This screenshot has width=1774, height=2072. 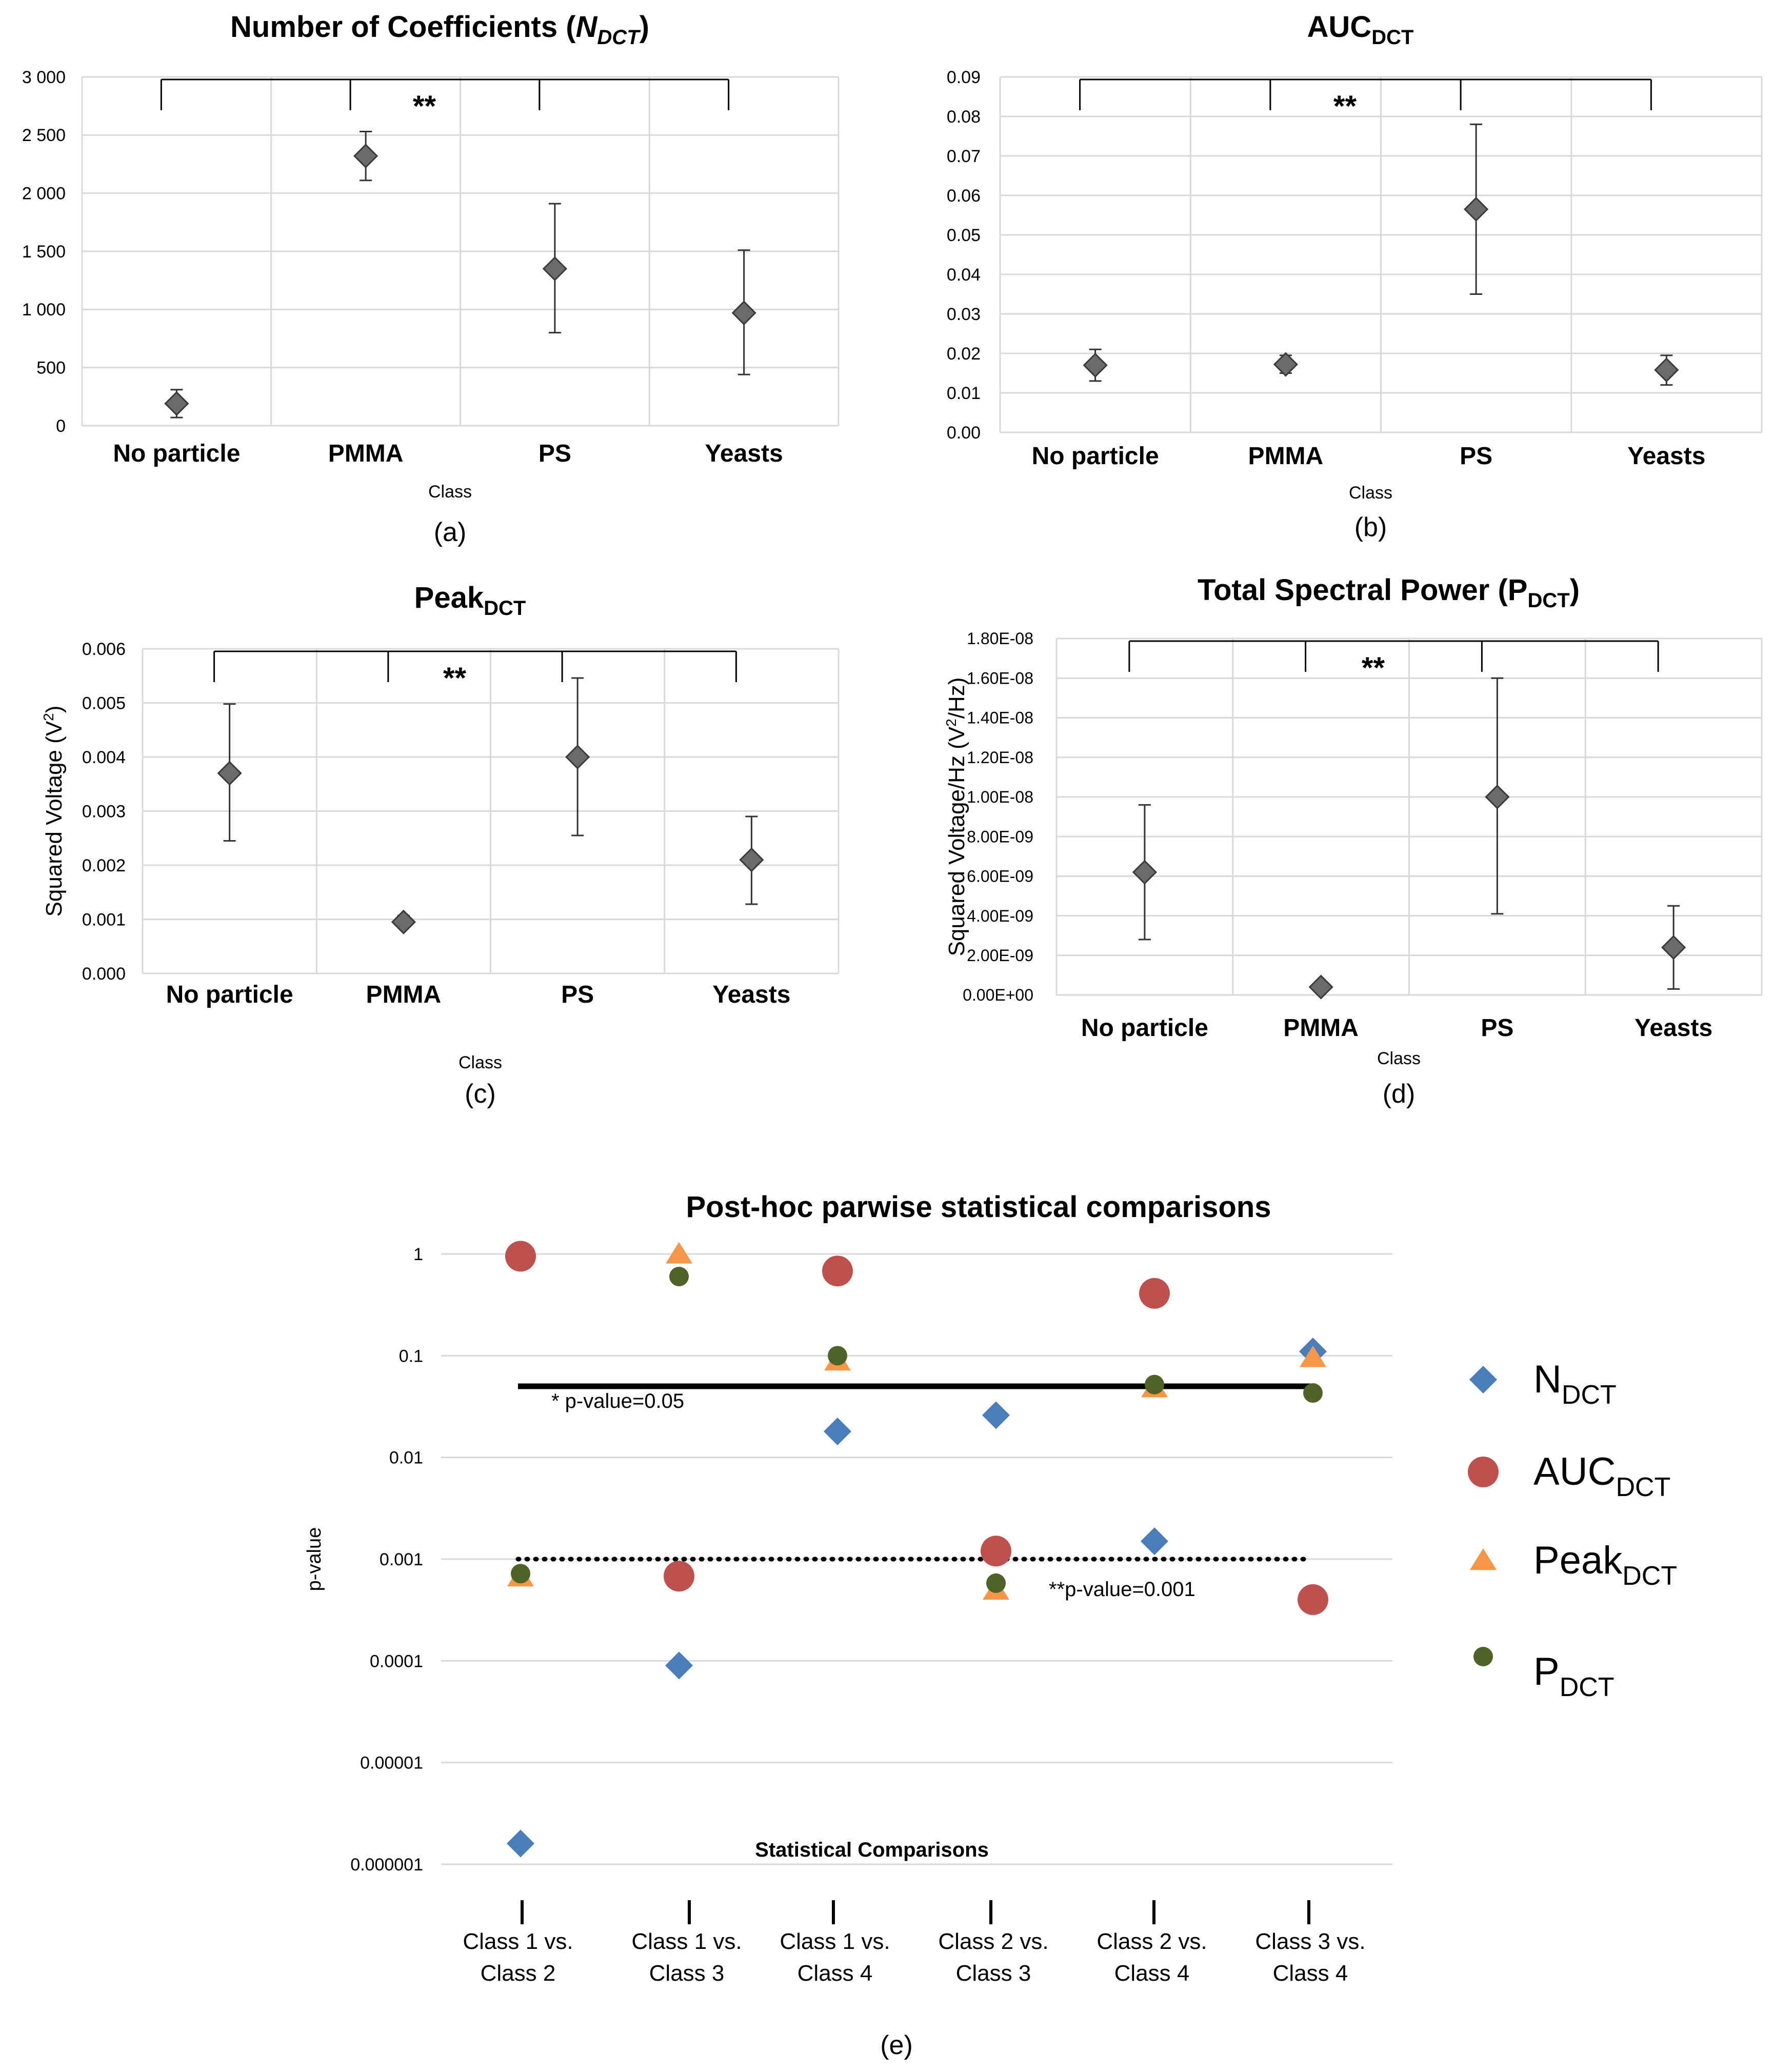 I want to click on chart-title: PeakDCT, so click(x=470, y=600).